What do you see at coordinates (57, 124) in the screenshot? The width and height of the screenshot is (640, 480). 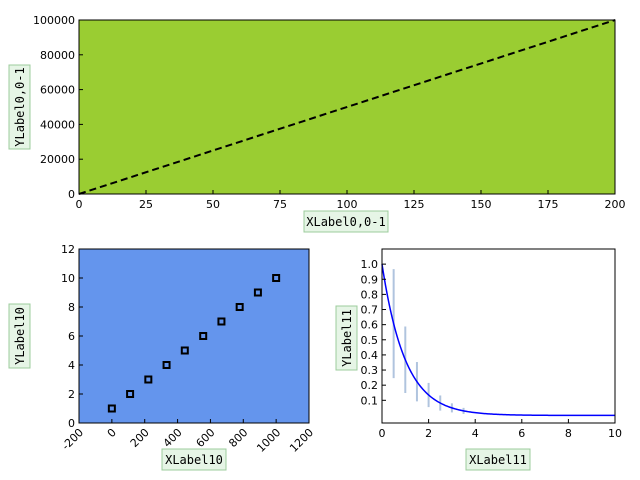 I see `y-tick-label: 40000` at bounding box center [57, 124].